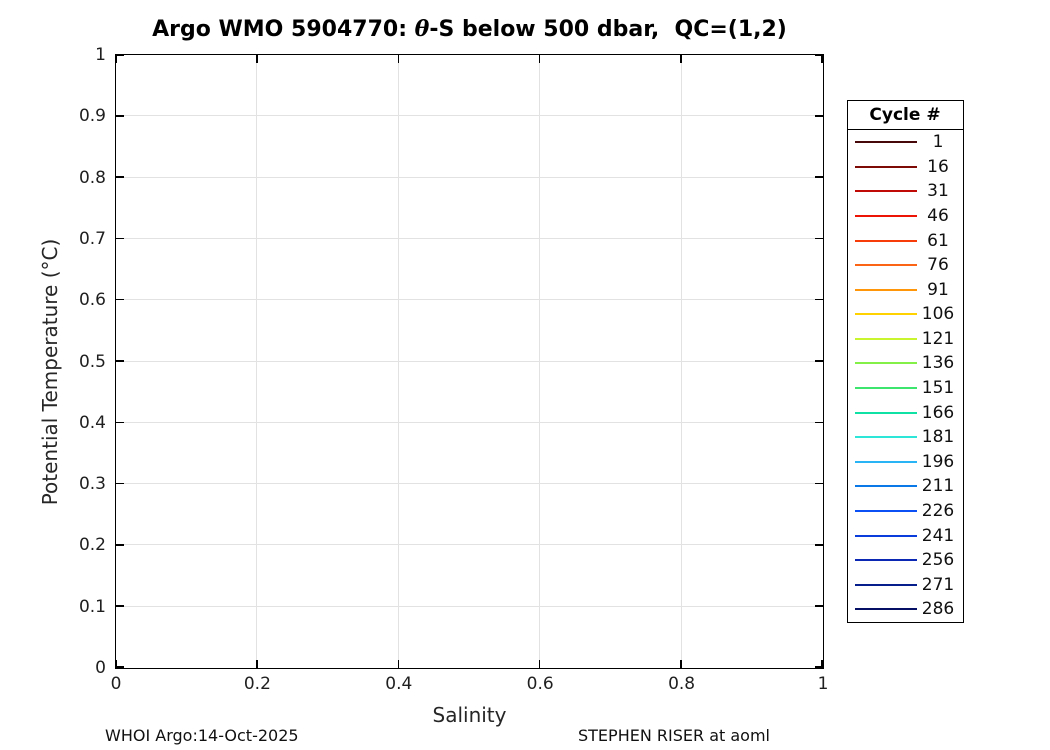  What do you see at coordinates (469, 715) in the screenshot?
I see `x-axis-label: Salinity` at bounding box center [469, 715].